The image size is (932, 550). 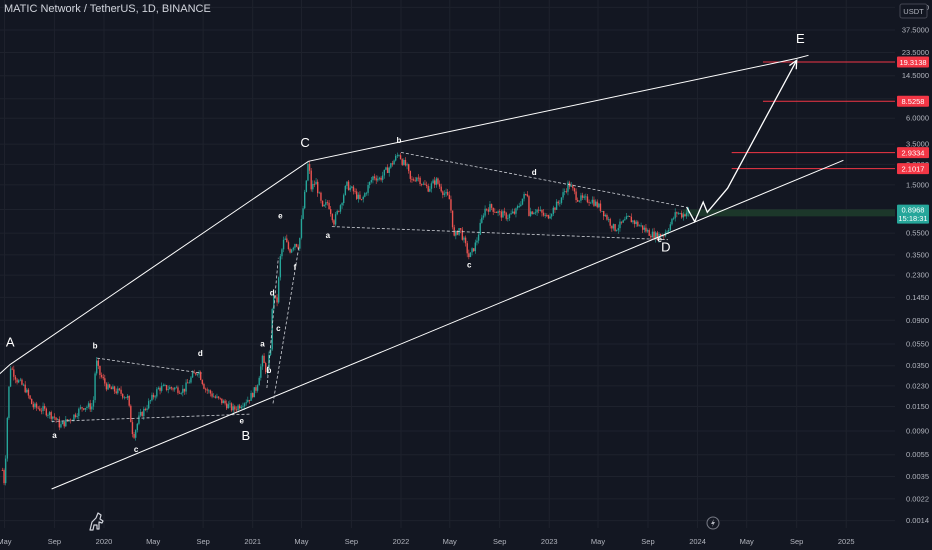 I want to click on wave-label-B: B, so click(x=245, y=435).